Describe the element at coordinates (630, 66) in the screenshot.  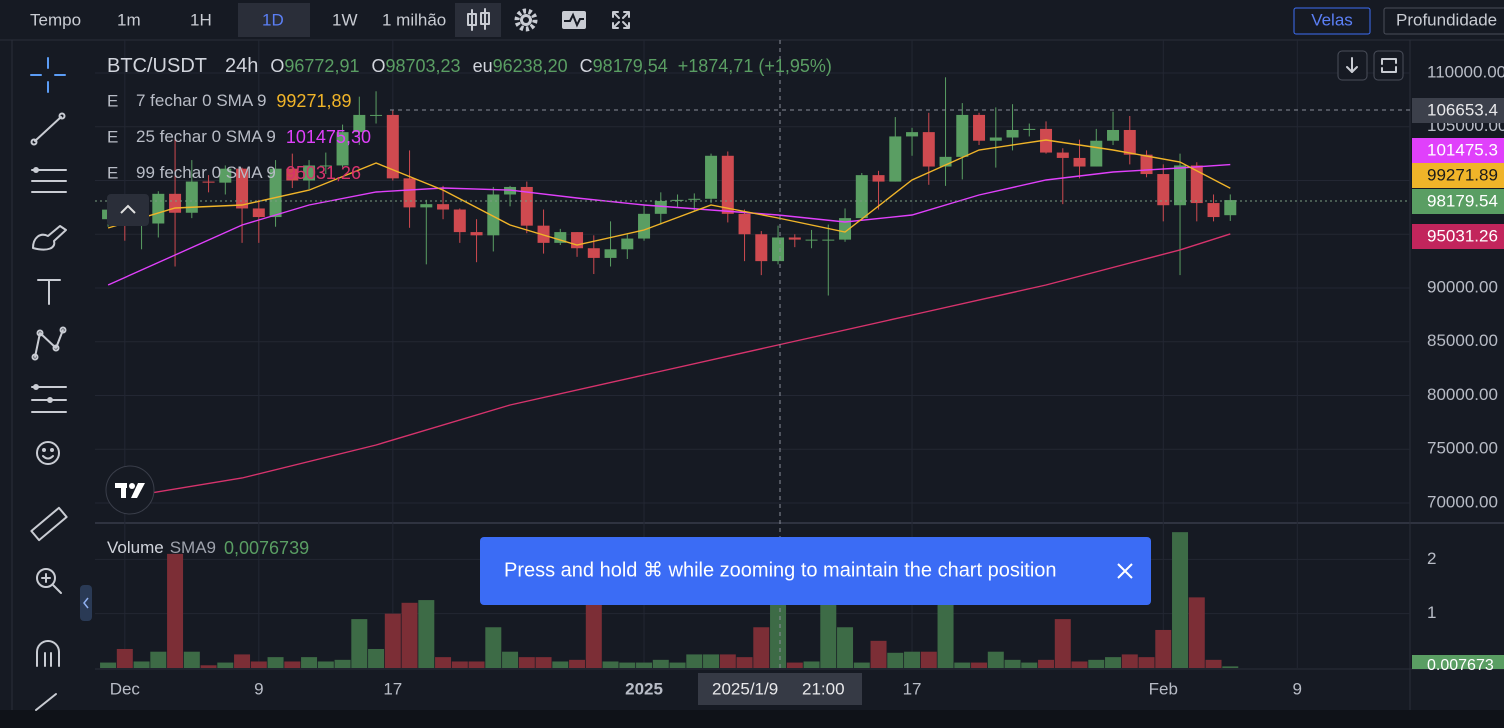
I see `ohlc-value: 98179,54` at that location.